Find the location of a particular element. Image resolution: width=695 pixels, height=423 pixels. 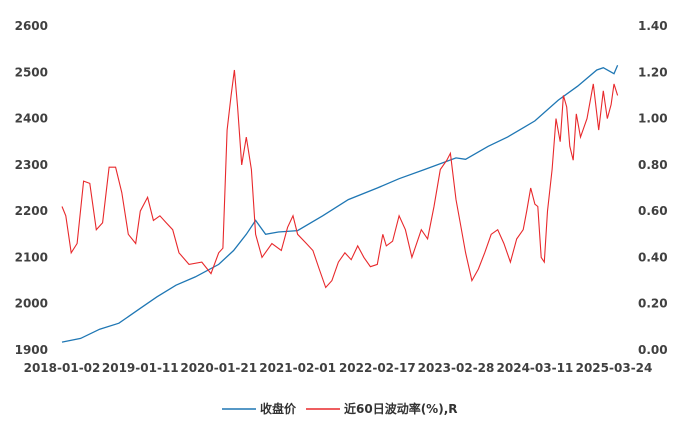

left-axis-tick-label: 1900 is located at coordinates (31, 350).